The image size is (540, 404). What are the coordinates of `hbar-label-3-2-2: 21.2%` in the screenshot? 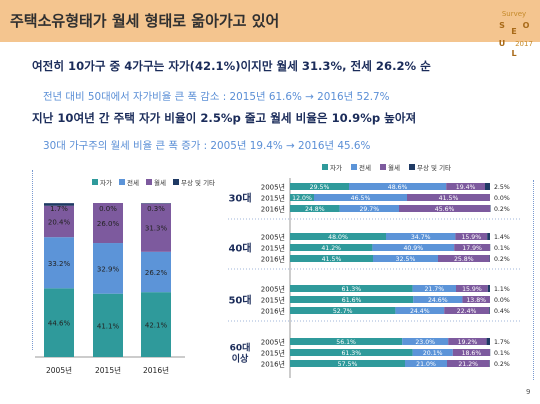 It's located at (468, 364).